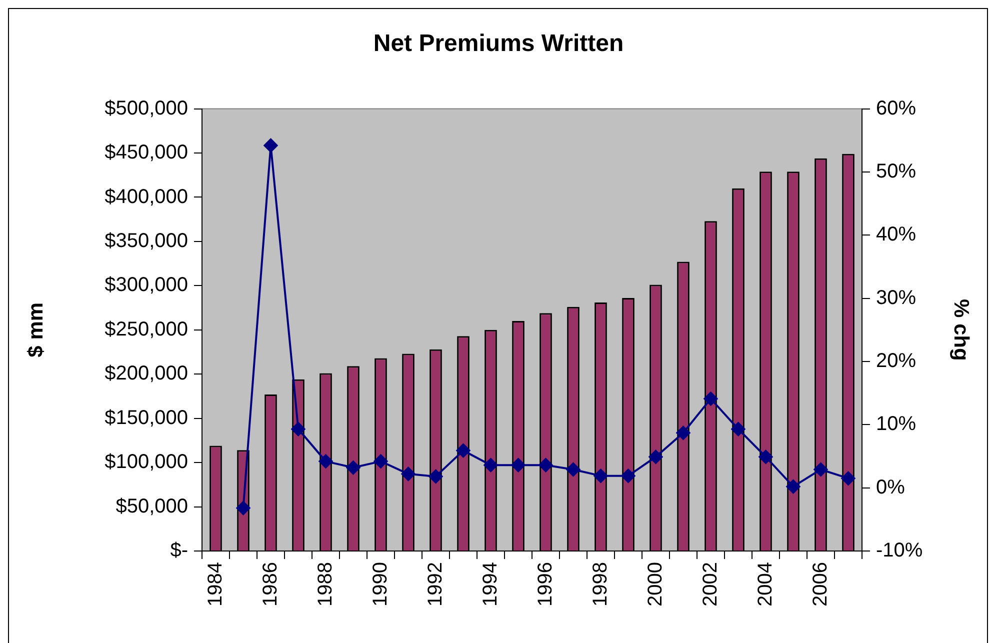  Describe the element at coordinates (961, 329) in the screenshot. I see `y2-axis-title: % chg` at that location.